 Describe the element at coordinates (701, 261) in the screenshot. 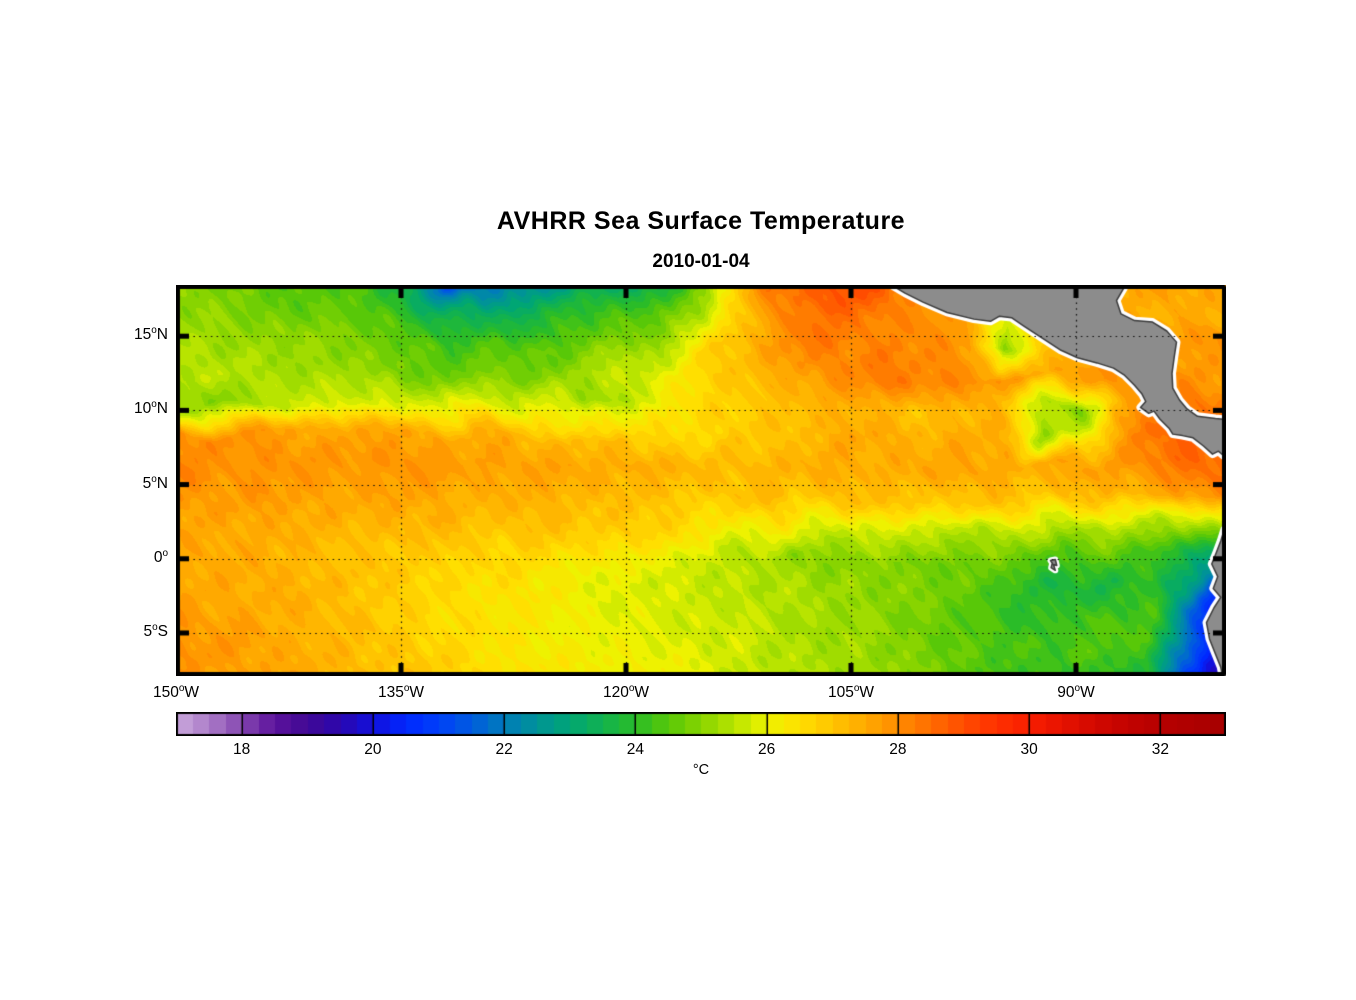

I see `figure-date-subtitle: 2010-01-04` at that location.